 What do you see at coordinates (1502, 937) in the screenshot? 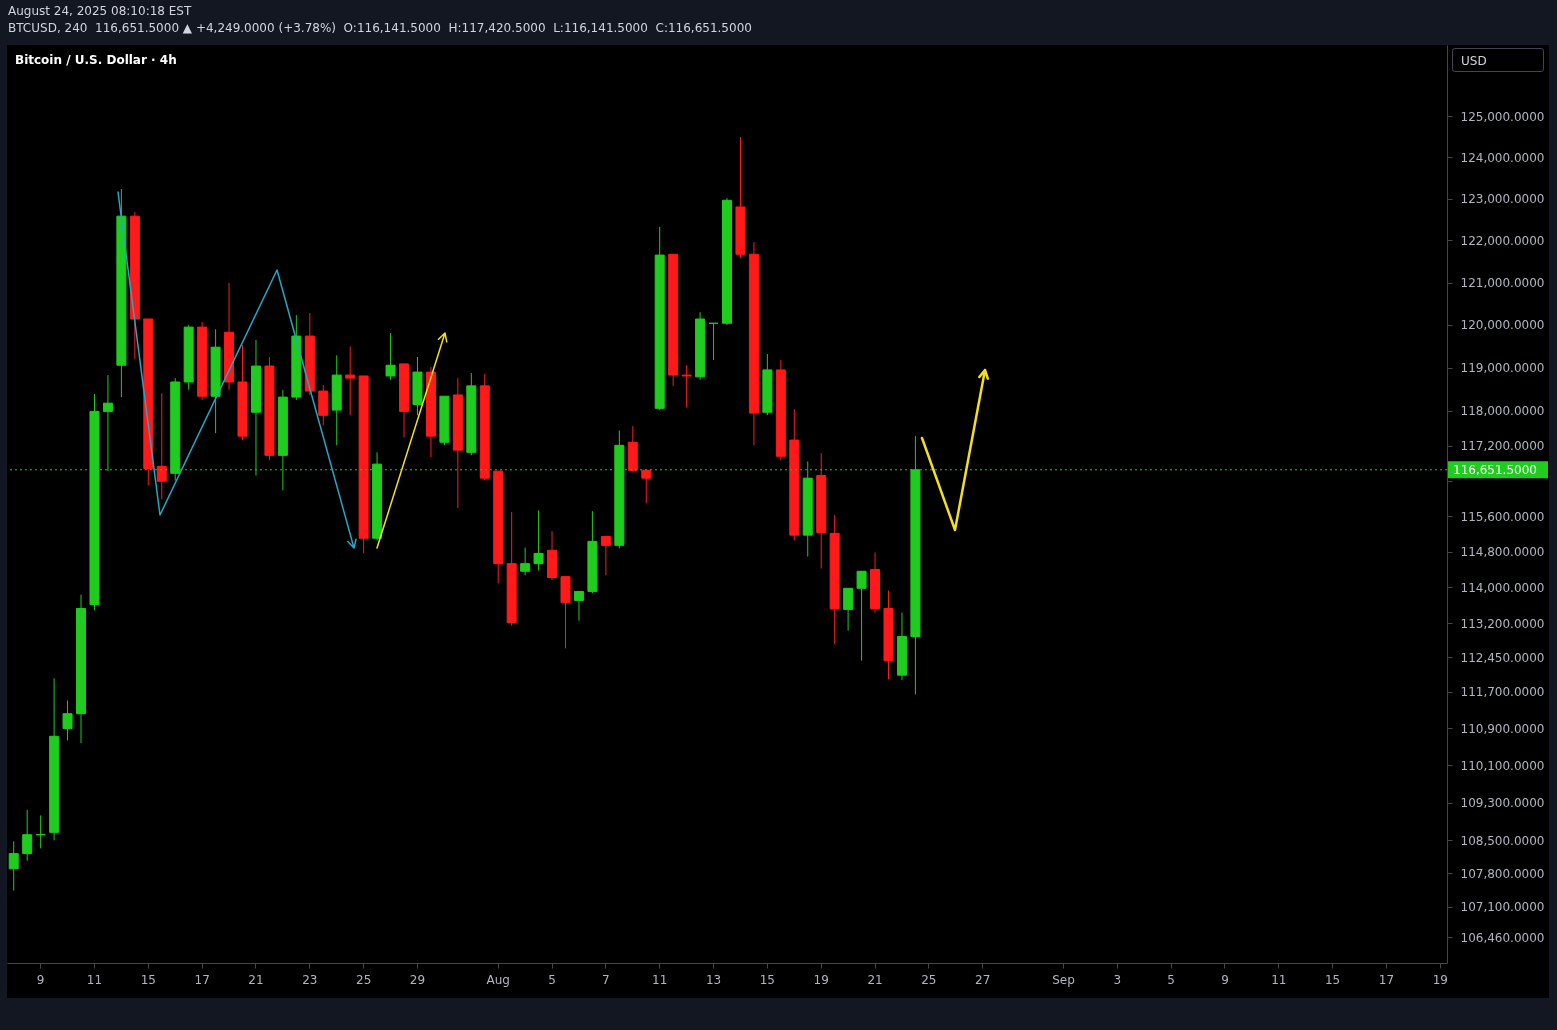
I see `y-tick-label: 106,460.0000` at bounding box center [1502, 937].